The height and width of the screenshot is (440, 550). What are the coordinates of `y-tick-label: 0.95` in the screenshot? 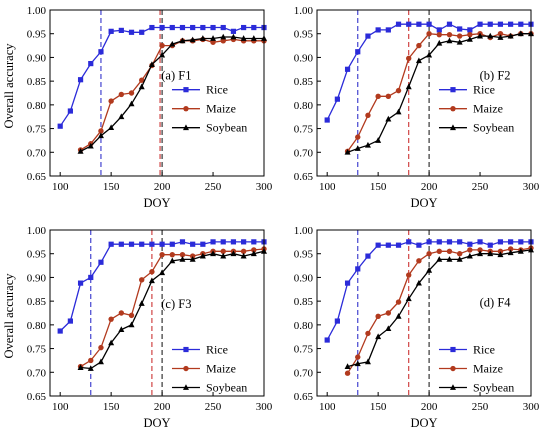 It's located at (37, 255).